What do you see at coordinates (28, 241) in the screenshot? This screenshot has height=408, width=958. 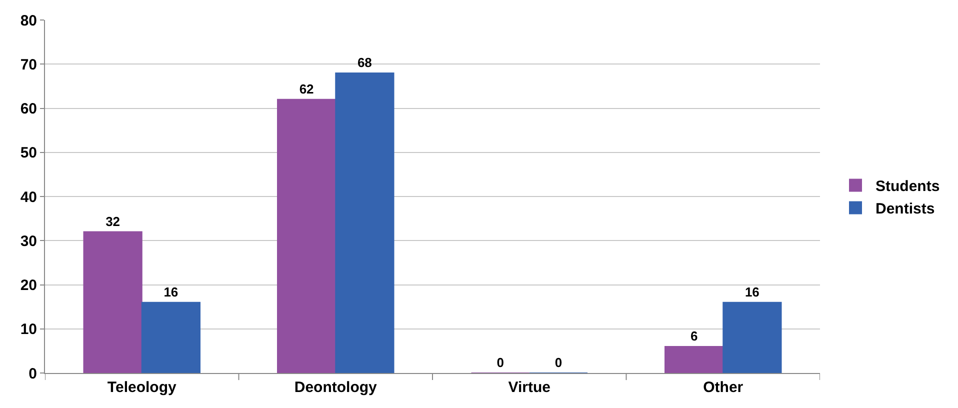 I see `y-tick-label: 30` at bounding box center [28, 241].